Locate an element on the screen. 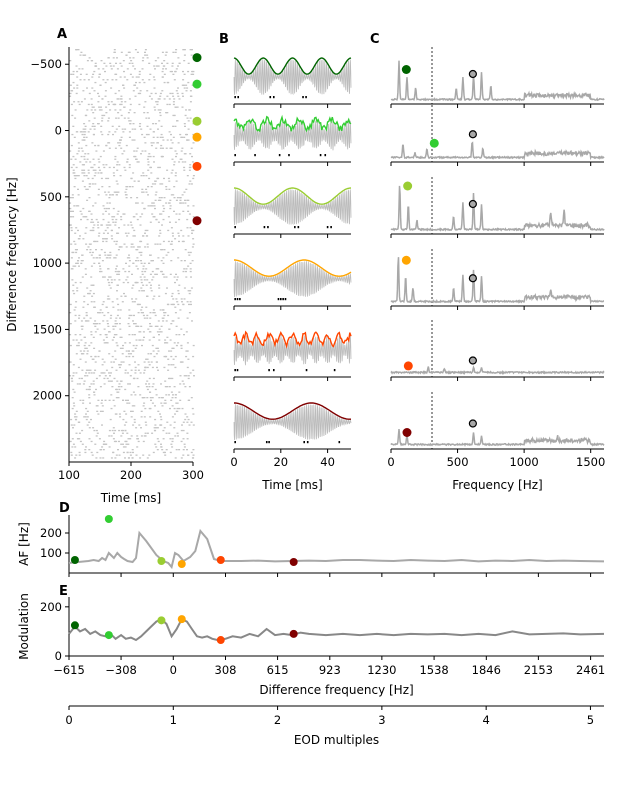  carrier-trace is located at coordinates (292, 279).